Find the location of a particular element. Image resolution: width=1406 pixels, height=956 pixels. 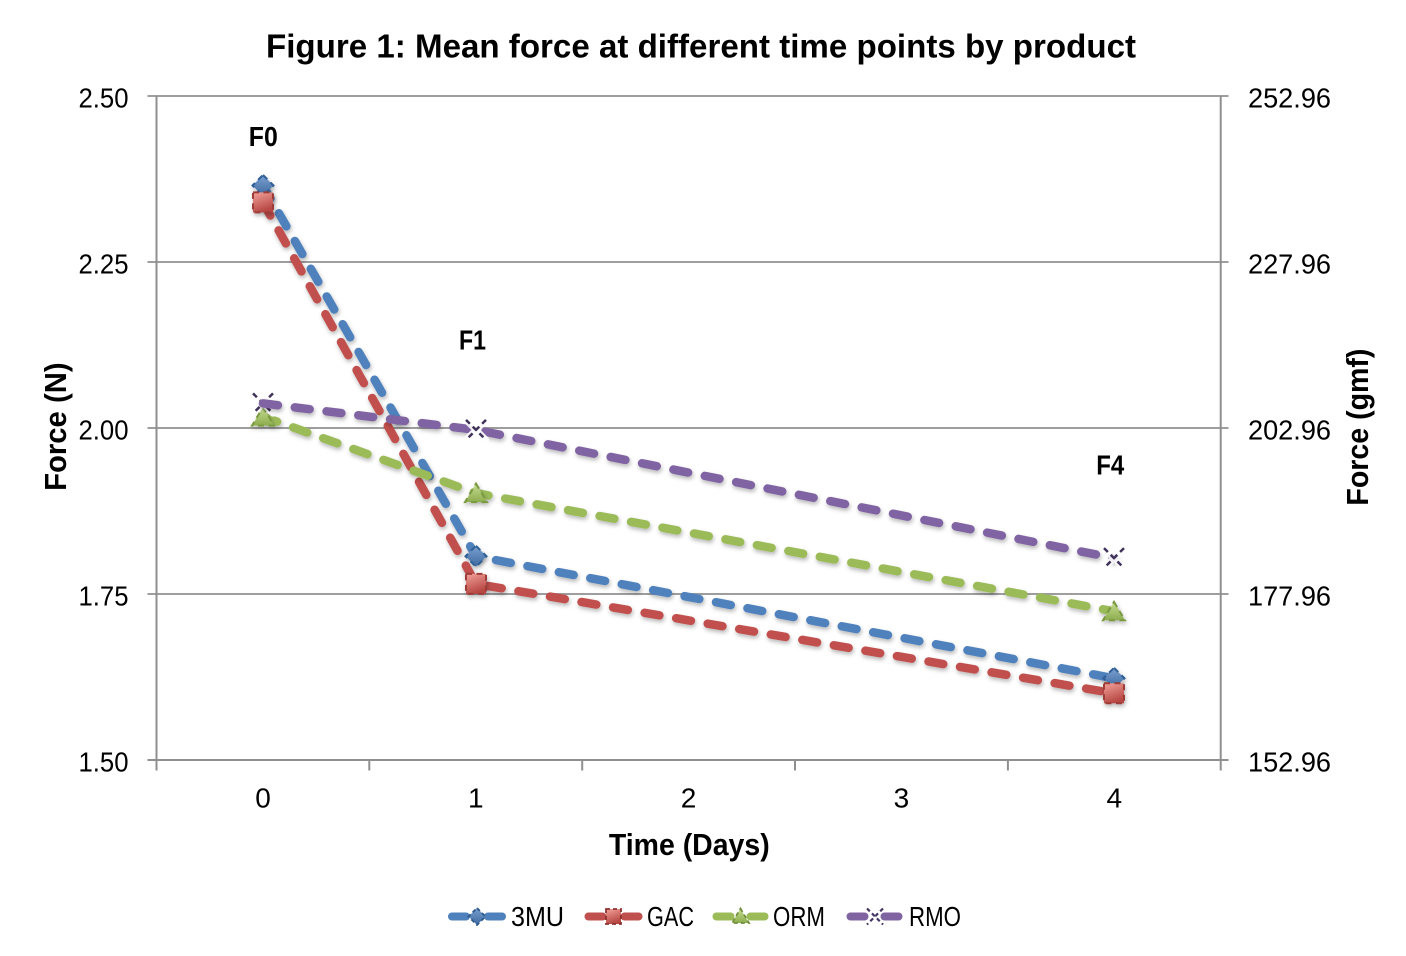

svg-text: Force (N) is located at coordinates (55, 426).